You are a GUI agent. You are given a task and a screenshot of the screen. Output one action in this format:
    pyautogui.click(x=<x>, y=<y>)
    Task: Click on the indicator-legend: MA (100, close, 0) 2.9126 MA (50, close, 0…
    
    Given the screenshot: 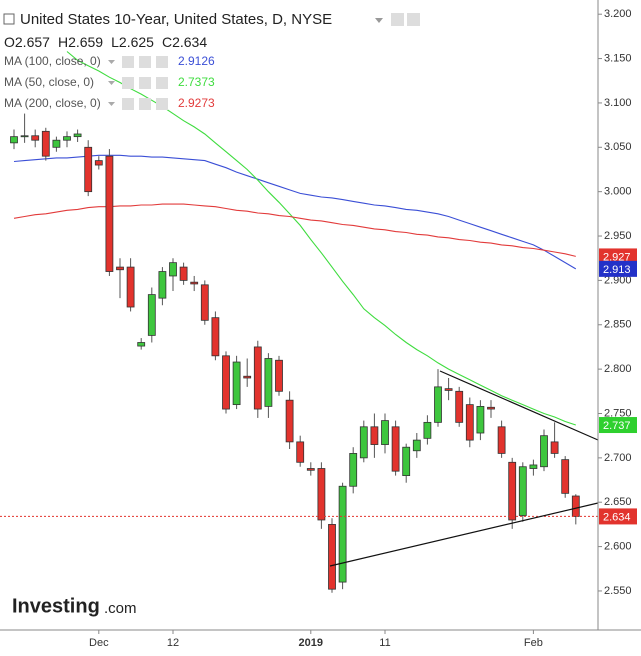 What is the action you would take?
    pyautogui.click(x=109, y=82)
    